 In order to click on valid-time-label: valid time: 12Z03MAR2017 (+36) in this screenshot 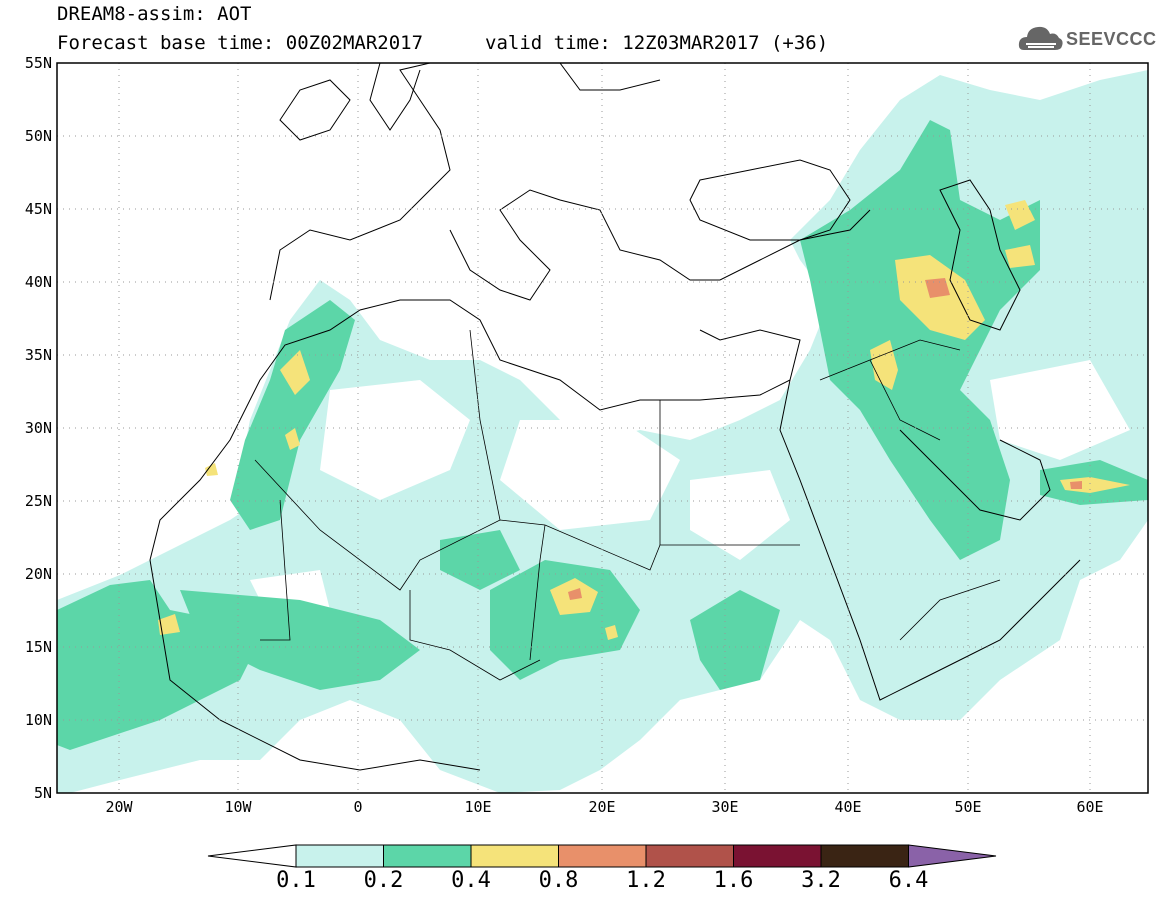, I will do `click(657, 43)`.